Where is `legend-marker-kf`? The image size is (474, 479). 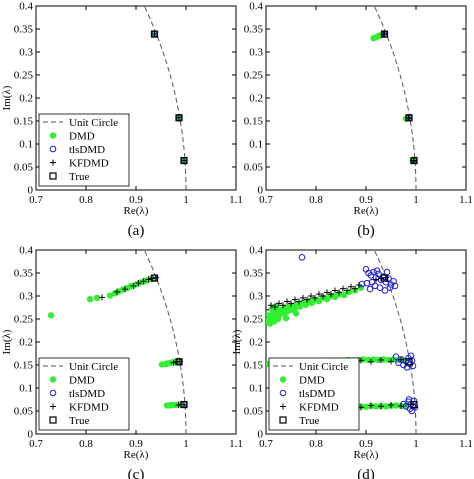
legend-marker-kf is located at coordinates (53, 162).